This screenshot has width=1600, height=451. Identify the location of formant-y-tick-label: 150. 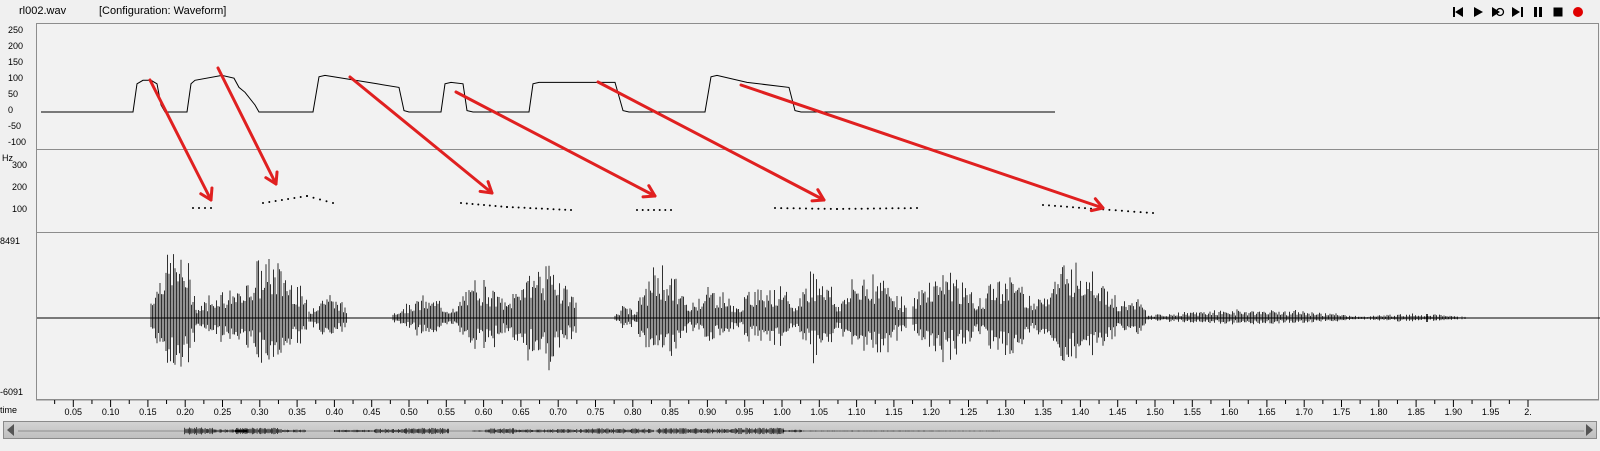
(16, 62).